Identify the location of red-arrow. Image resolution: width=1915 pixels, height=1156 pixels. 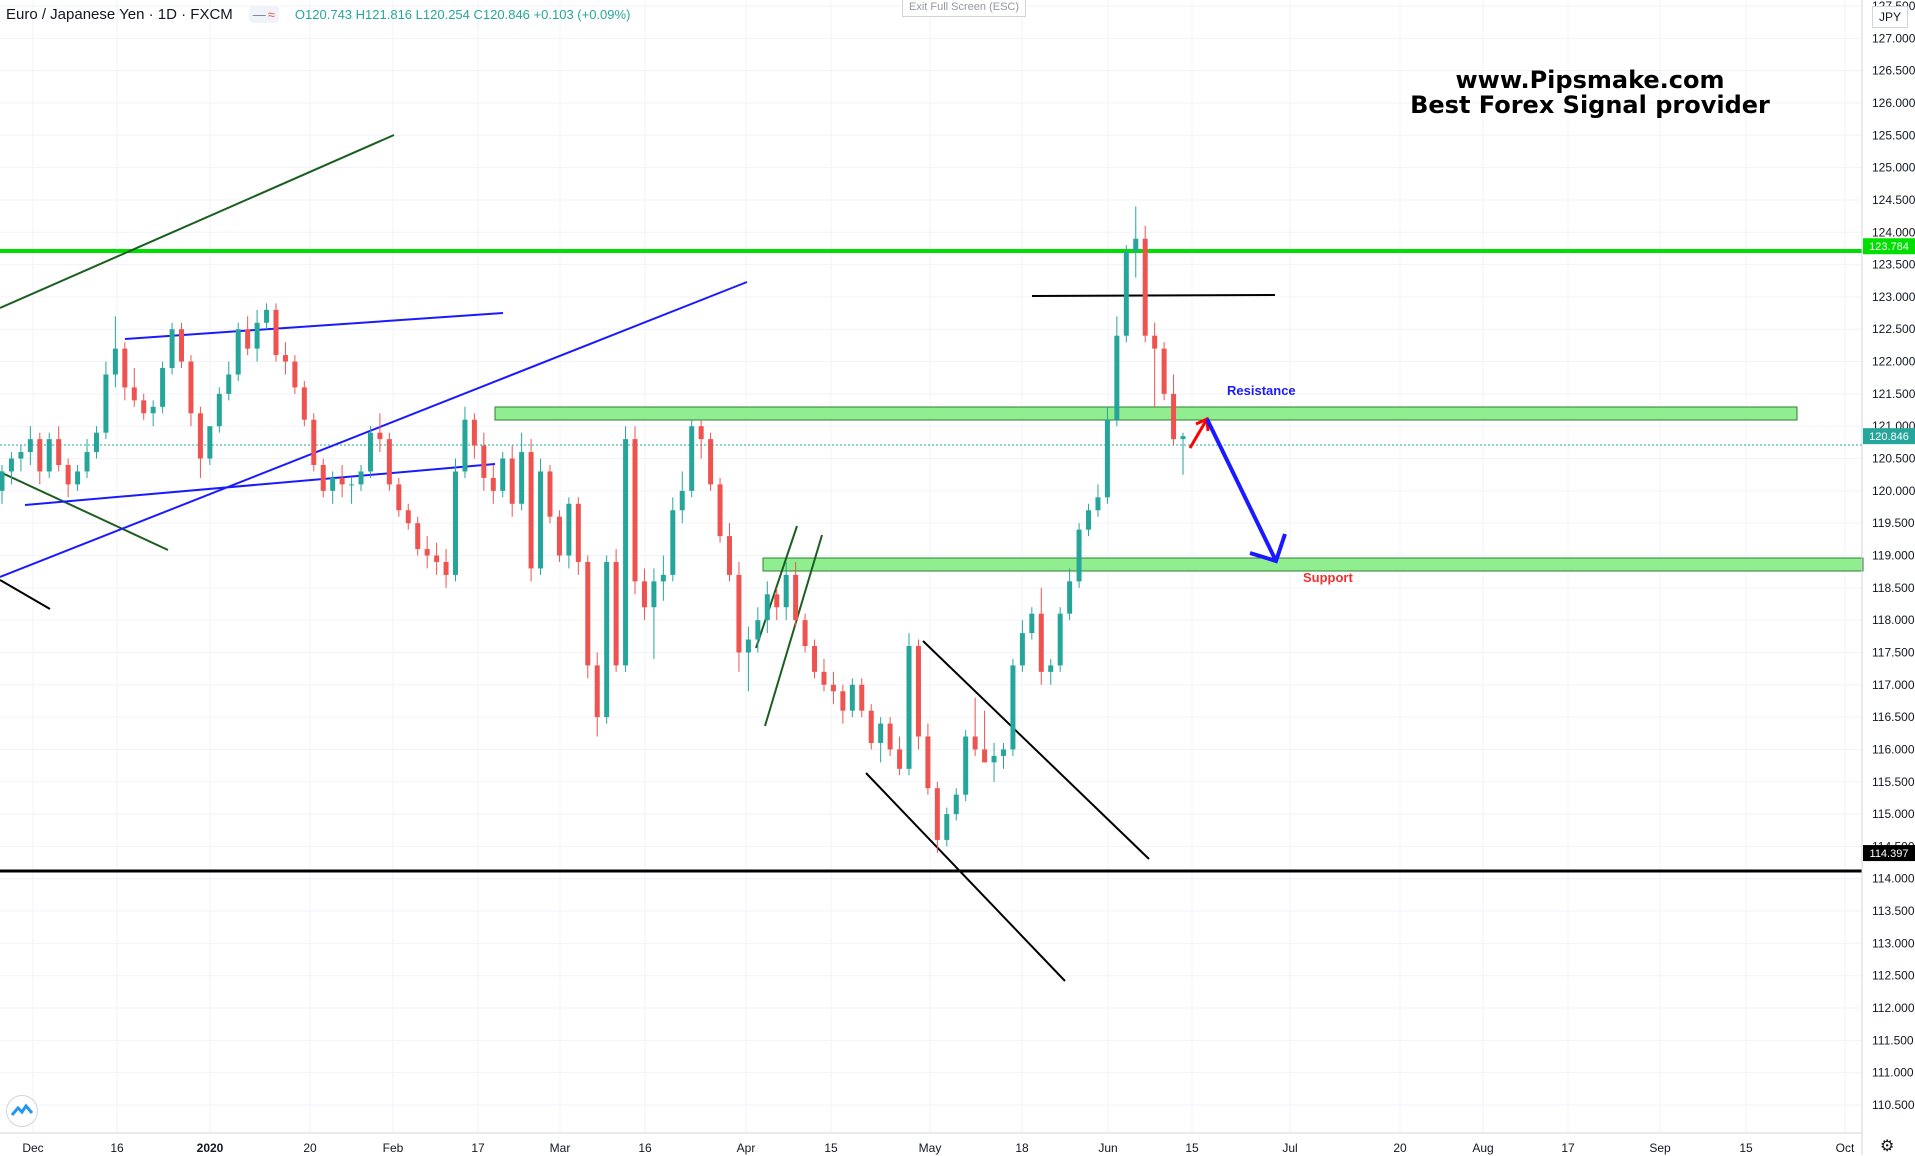
(1198, 433).